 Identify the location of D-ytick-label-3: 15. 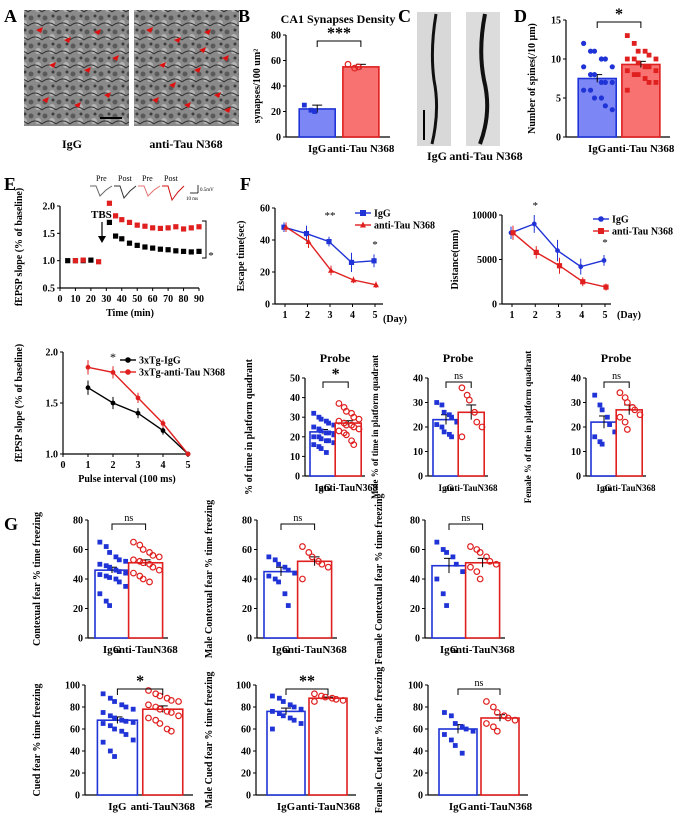
(556, 21).